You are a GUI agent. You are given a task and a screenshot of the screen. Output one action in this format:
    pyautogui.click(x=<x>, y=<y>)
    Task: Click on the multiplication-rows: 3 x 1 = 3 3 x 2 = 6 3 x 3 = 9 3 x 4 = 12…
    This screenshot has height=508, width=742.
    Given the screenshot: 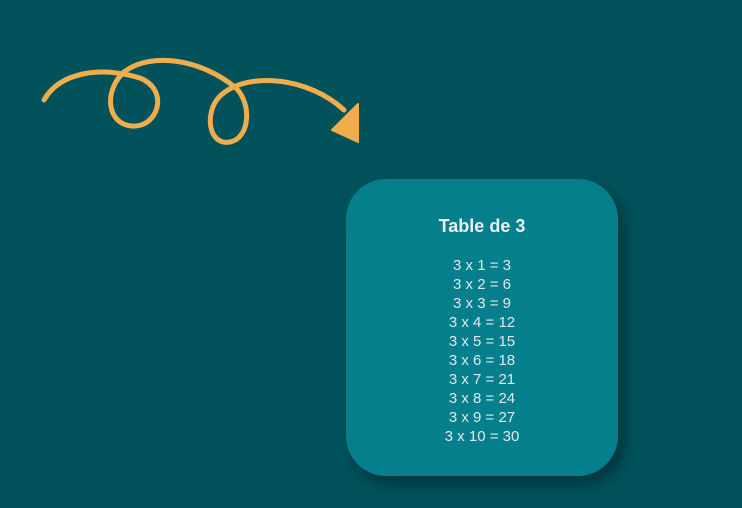 What is the action you would take?
    pyautogui.click(x=482, y=351)
    